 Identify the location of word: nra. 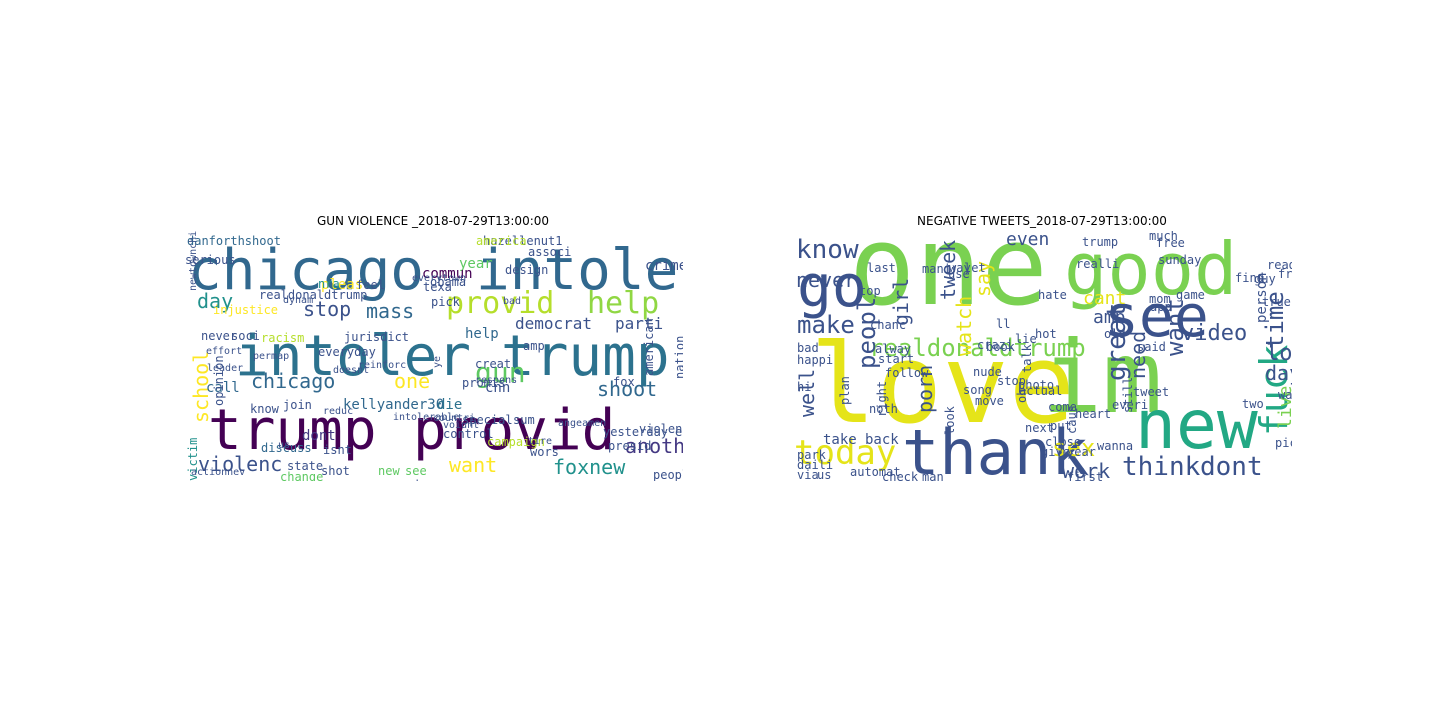
(329, 284).